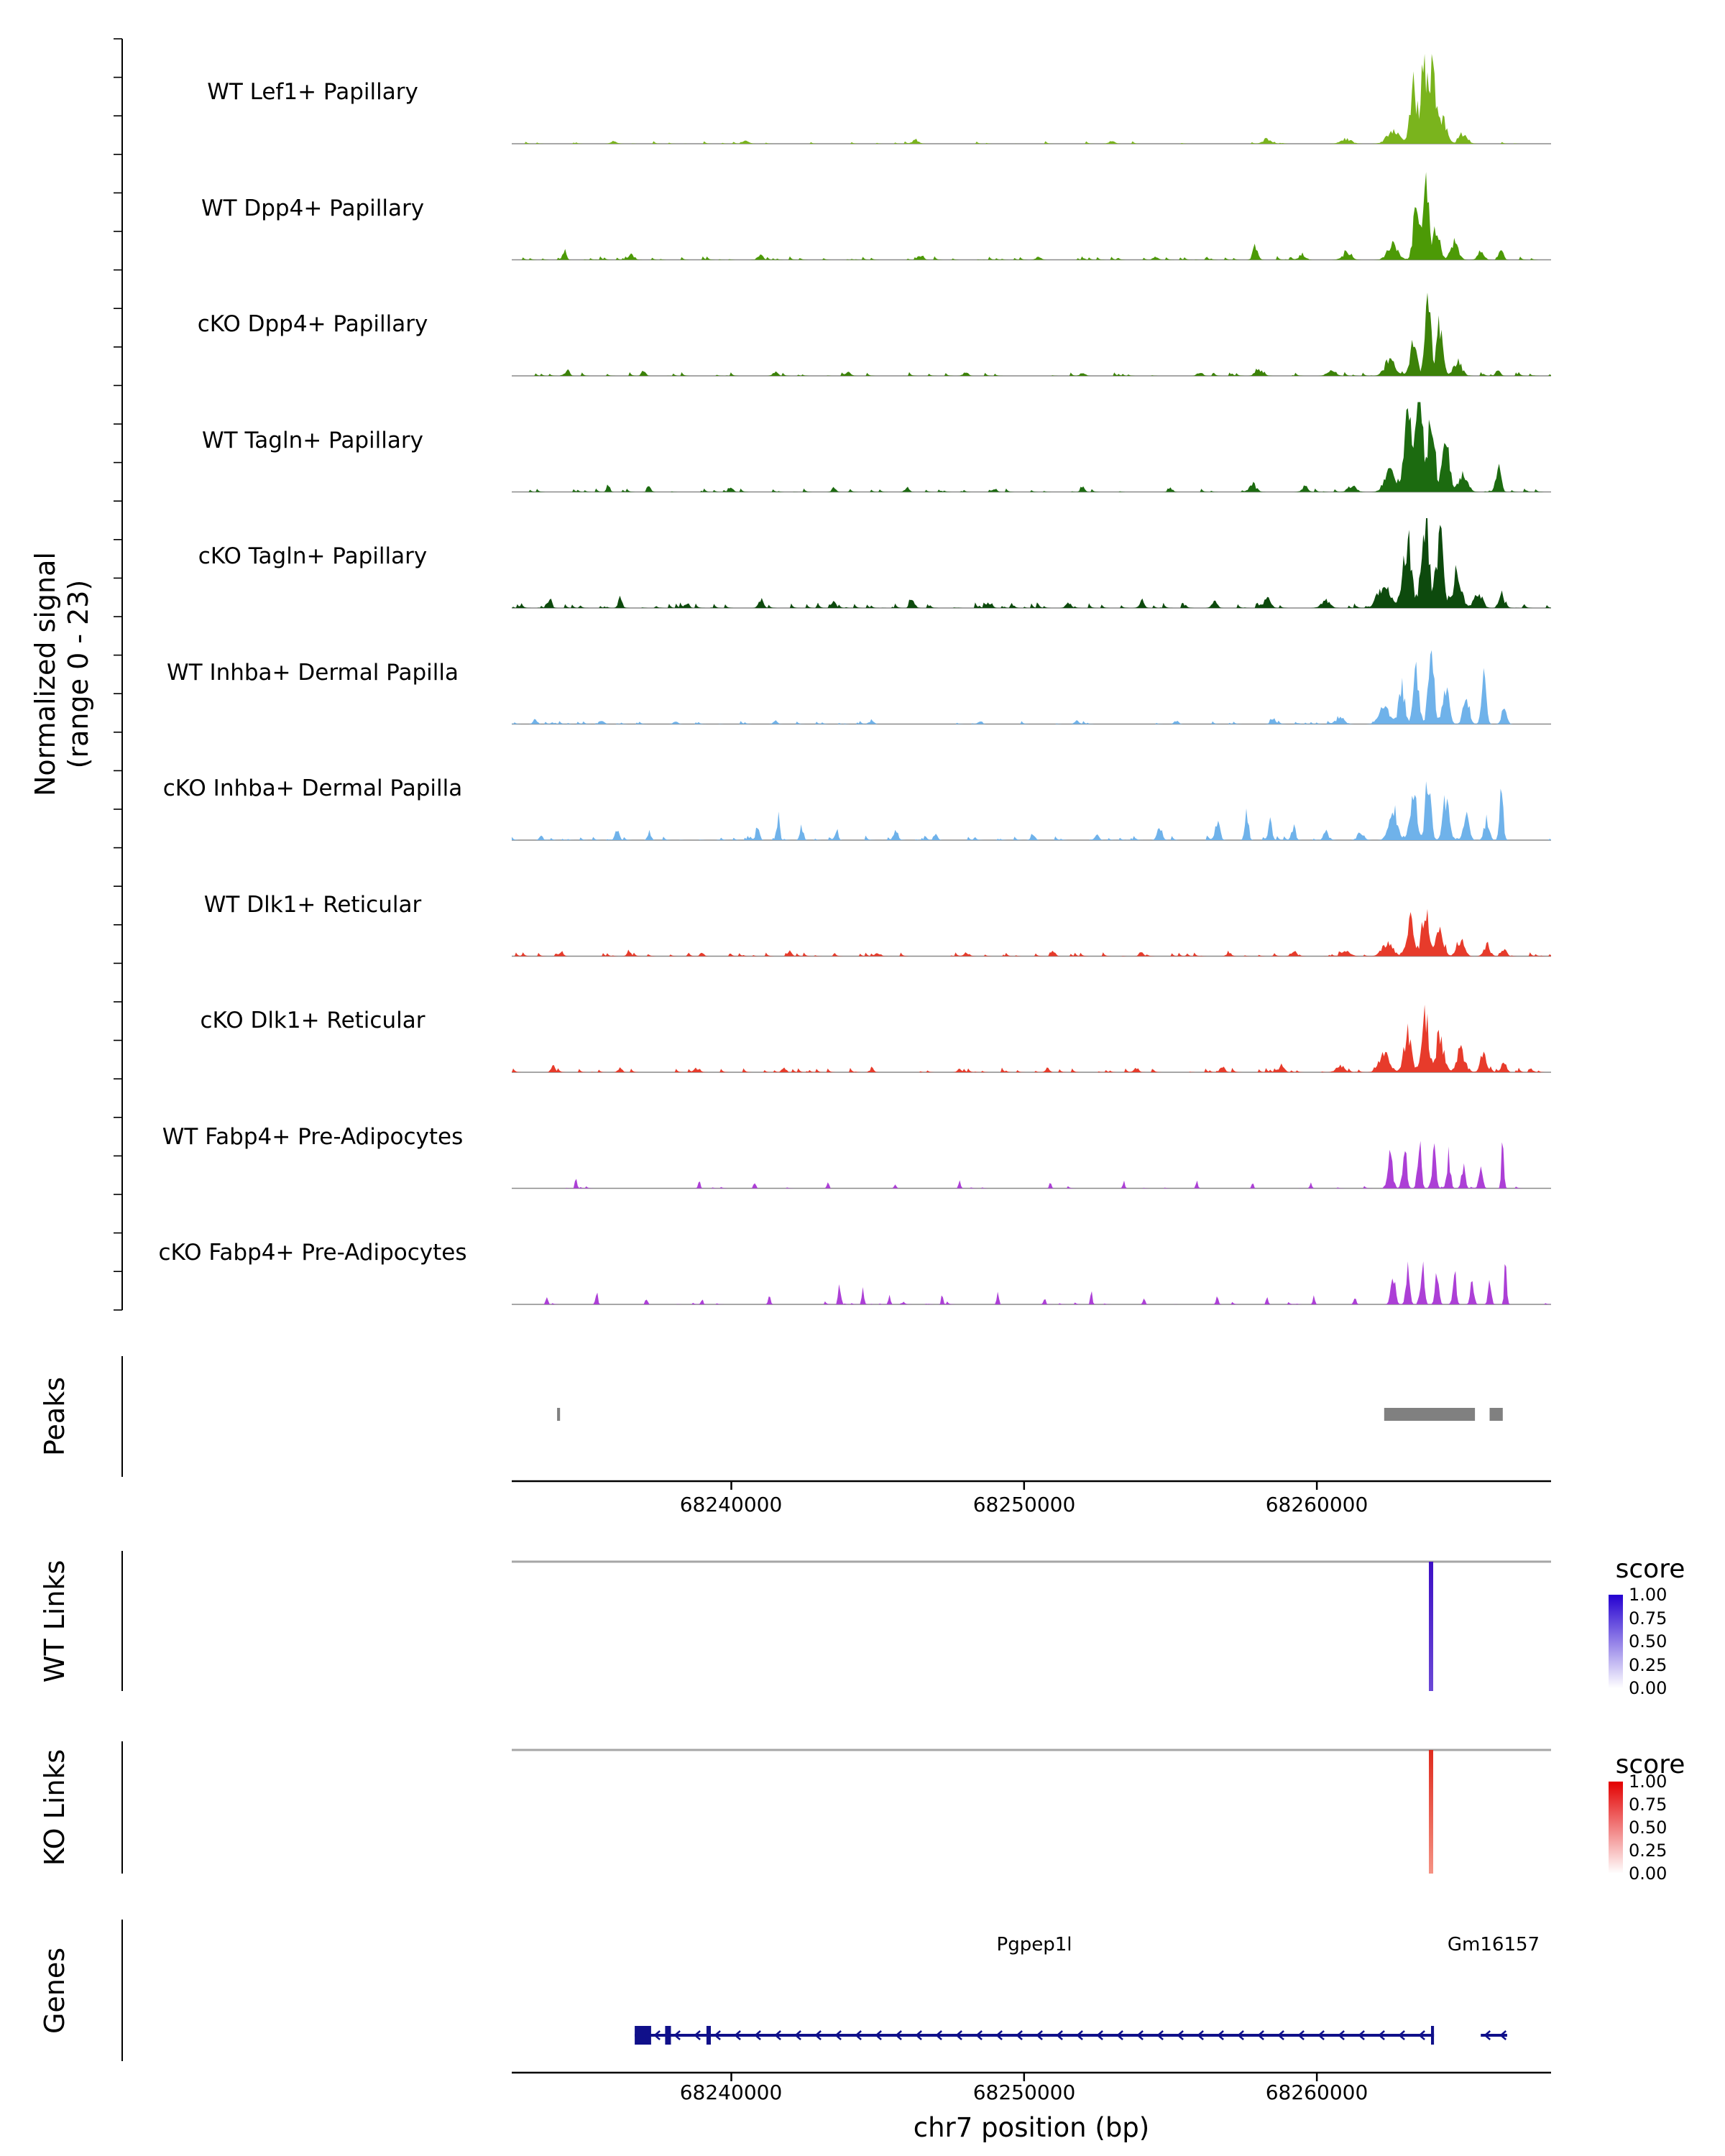 The height and width of the screenshot is (2156, 1725). What do you see at coordinates (54, 1416) in the screenshot?
I see `peaks-section-label: Peaks` at bounding box center [54, 1416].